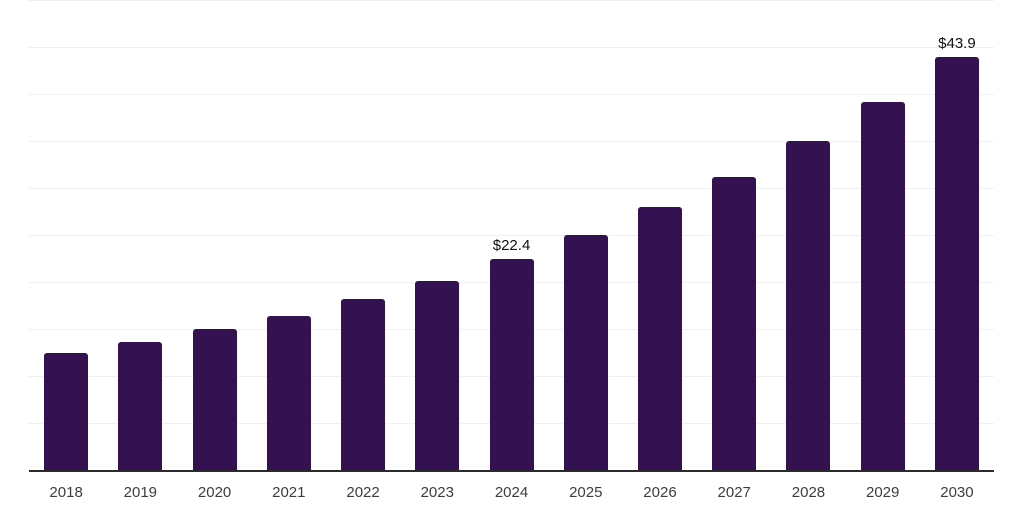 The width and height of the screenshot is (1024, 512). Describe the element at coordinates (808, 305) in the screenshot. I see `bar-2028` at that location.